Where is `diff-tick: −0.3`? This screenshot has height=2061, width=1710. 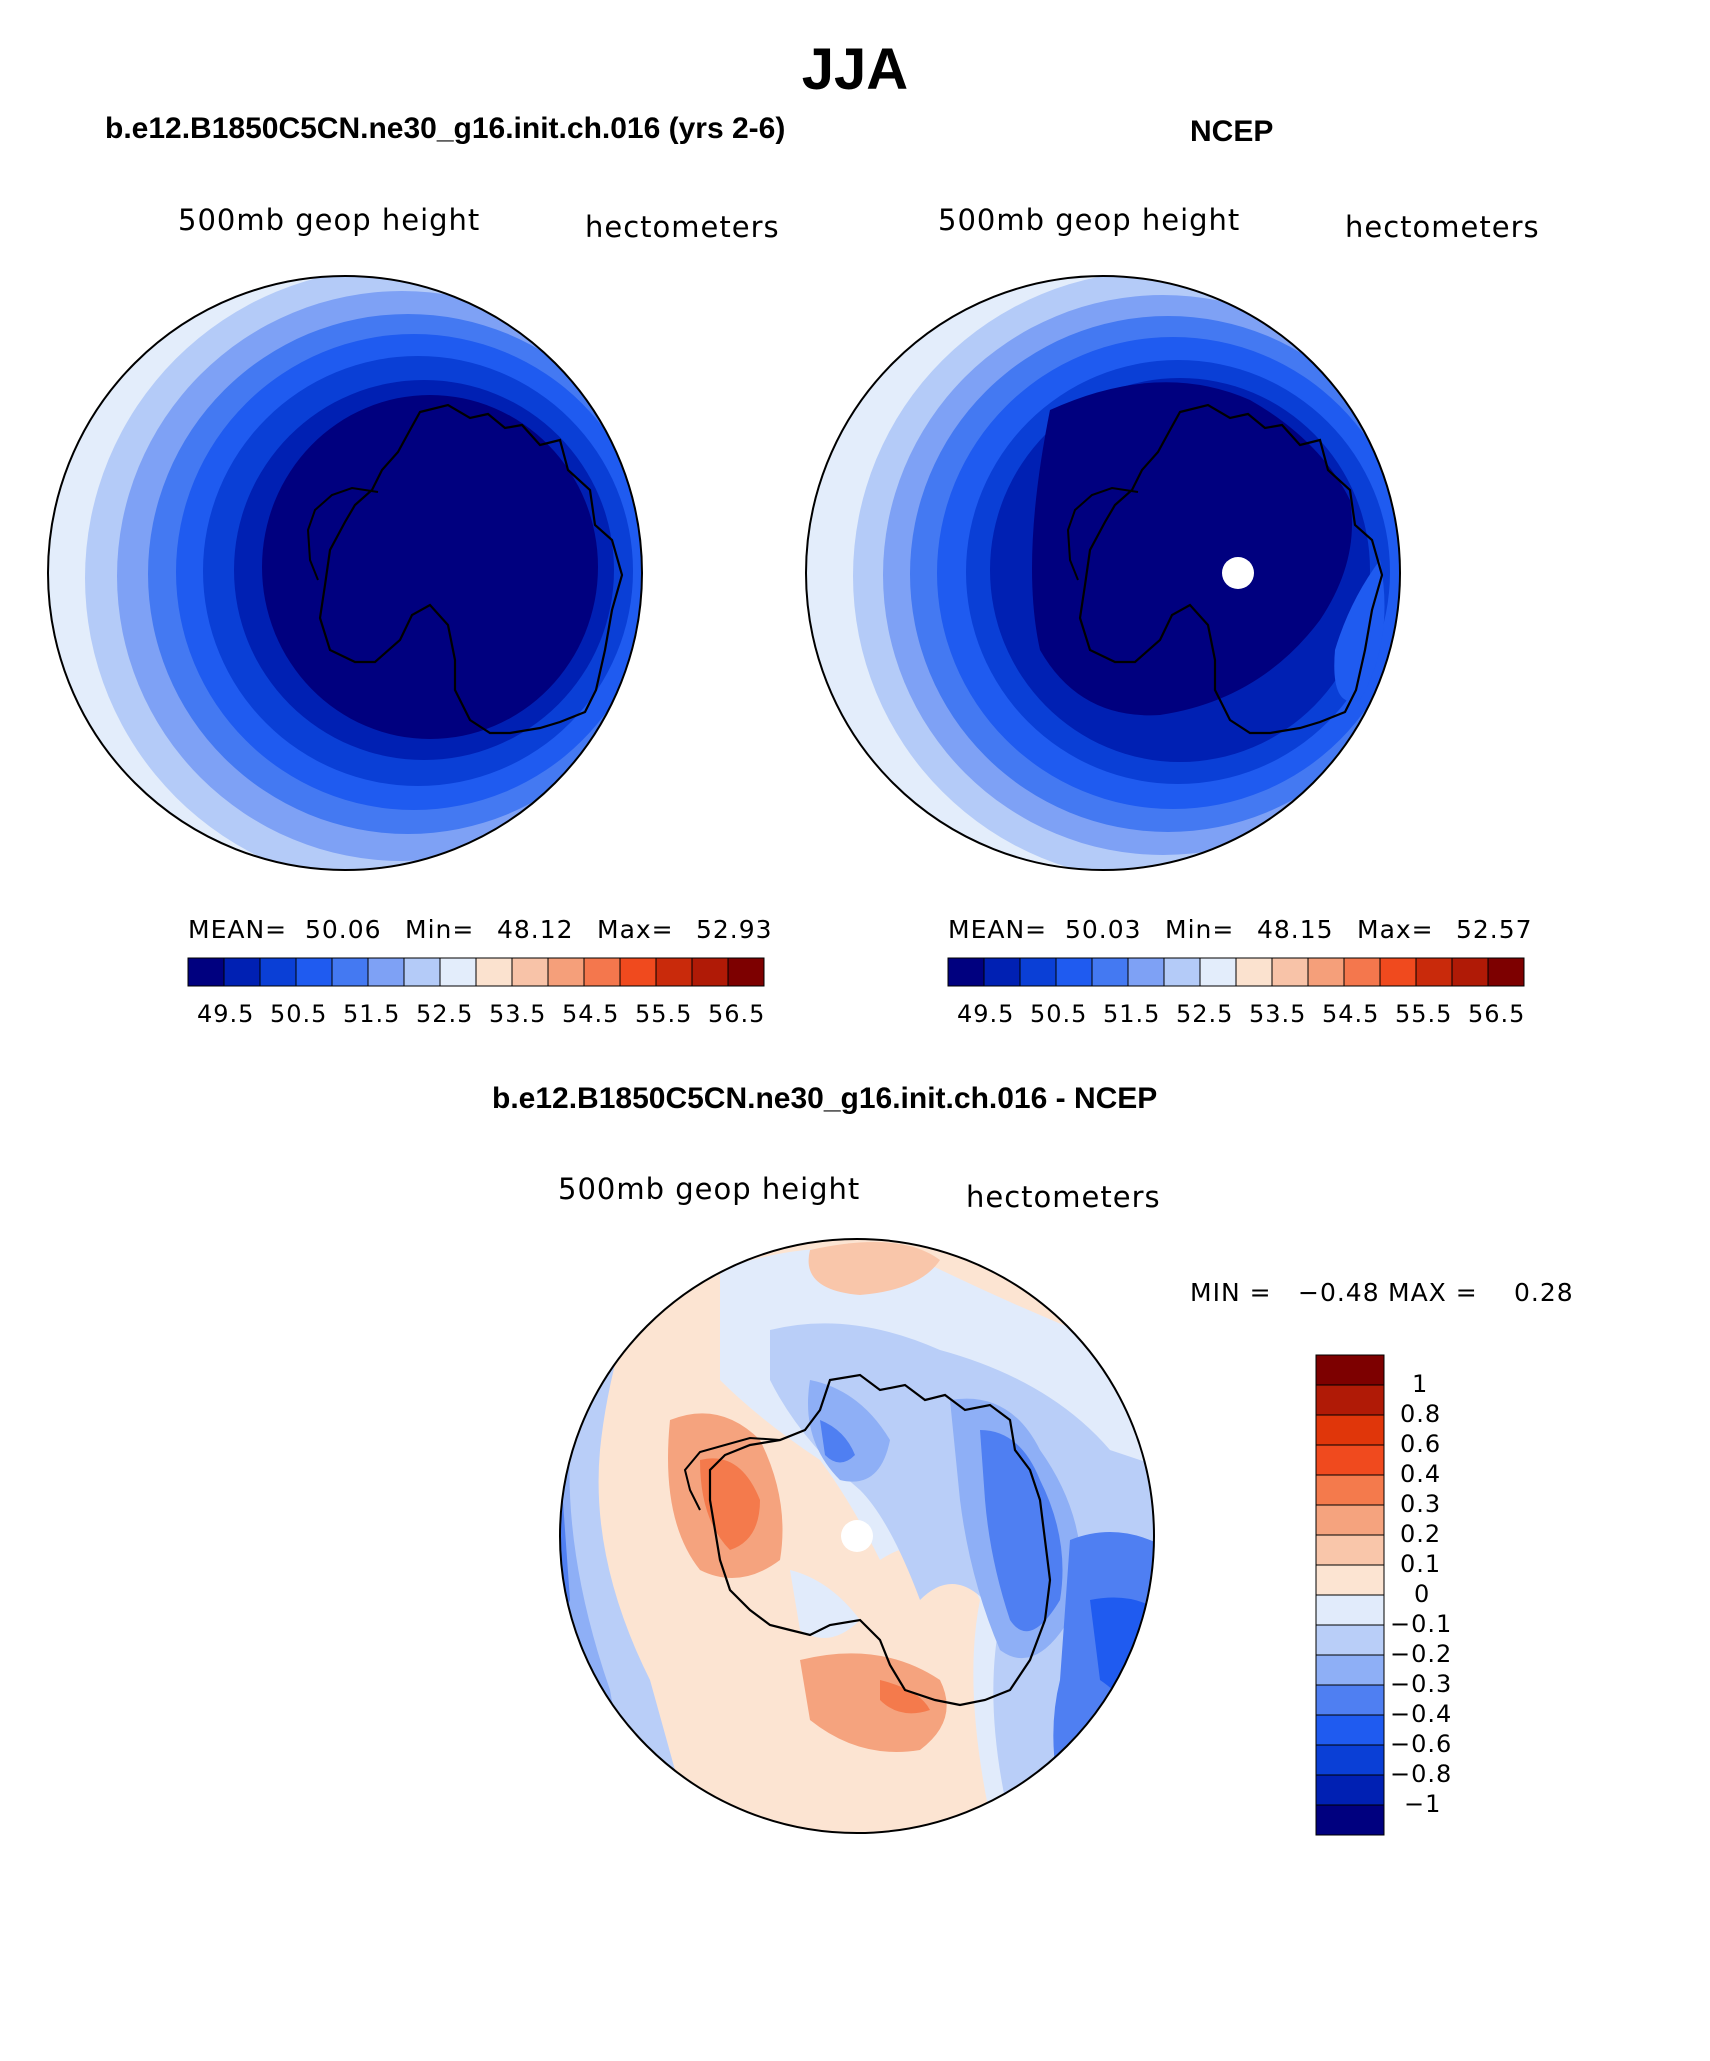
diff-tick: −0.3 is located at coordinates (1421, 1684).